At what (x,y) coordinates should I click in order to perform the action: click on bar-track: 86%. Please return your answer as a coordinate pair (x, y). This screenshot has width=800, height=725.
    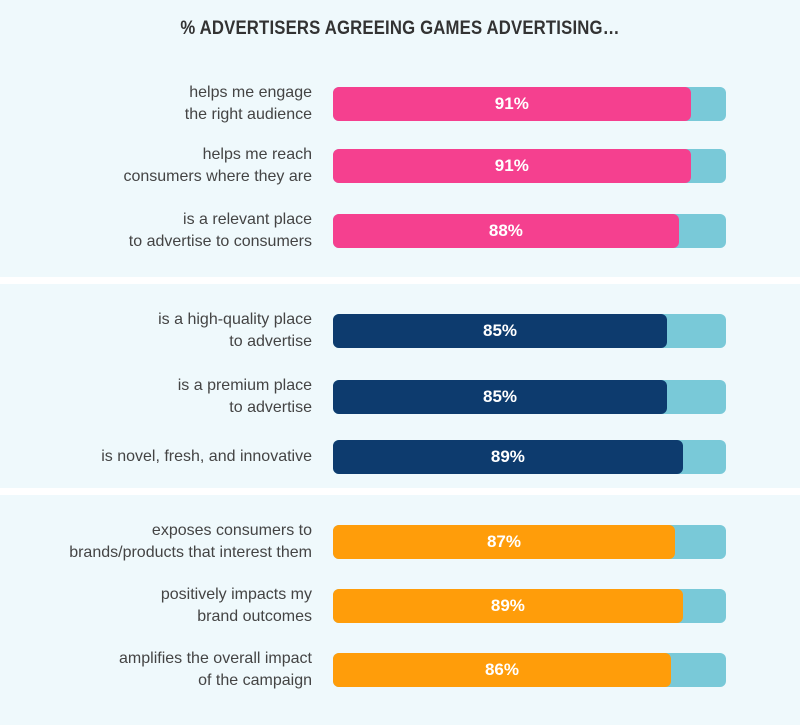
    Looking at the image, I should click on (529, 670).